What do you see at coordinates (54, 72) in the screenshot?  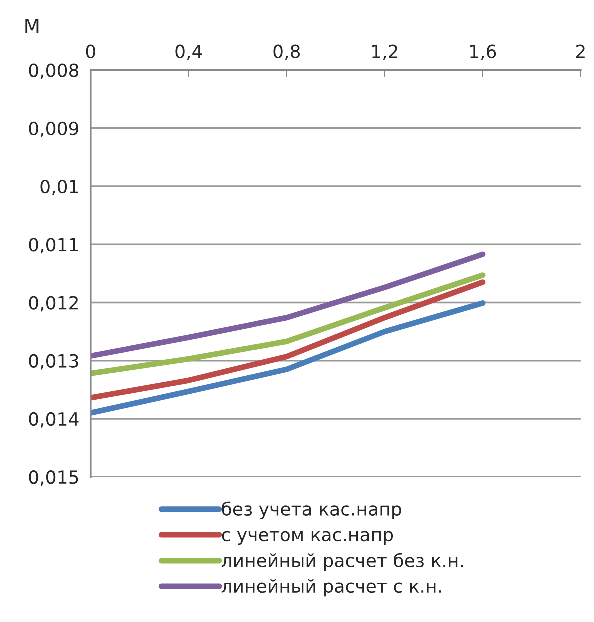 I see `y-tick-label: 0,008` at bounding box center [54, 72].